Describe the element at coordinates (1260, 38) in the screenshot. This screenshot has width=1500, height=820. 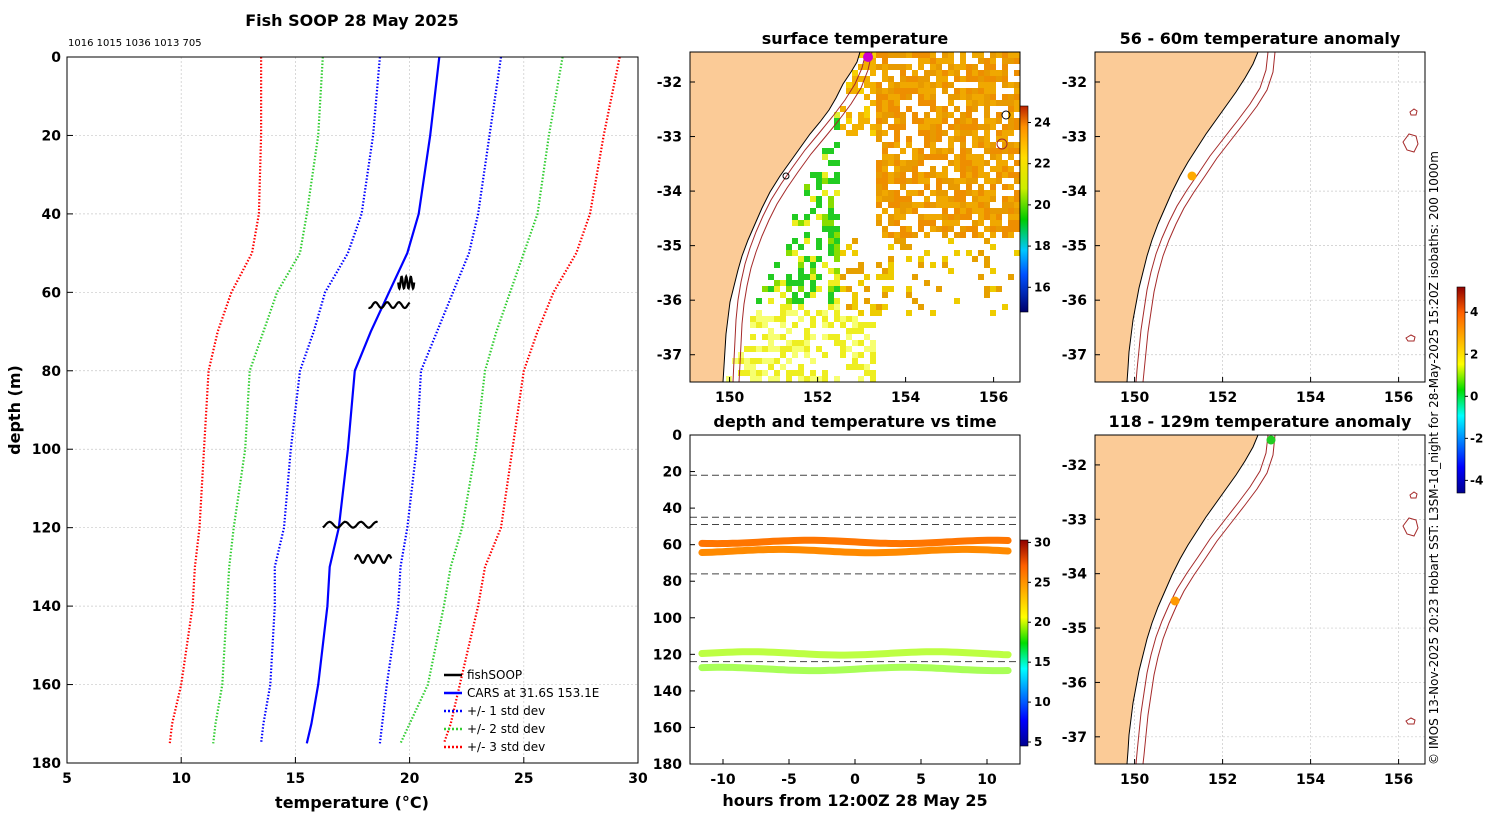
I see `anom1-title: 56 - 60m temperature anomaly` at that location.